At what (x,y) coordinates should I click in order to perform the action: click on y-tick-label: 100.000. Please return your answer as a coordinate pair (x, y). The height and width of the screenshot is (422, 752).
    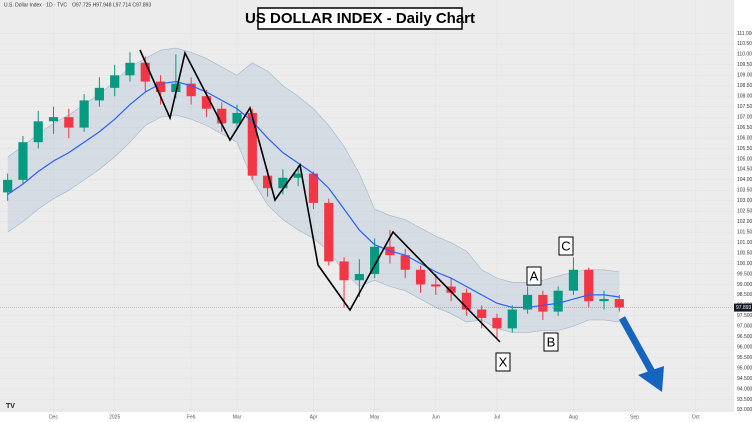
    Looking at the image, I should click on (744, 264).